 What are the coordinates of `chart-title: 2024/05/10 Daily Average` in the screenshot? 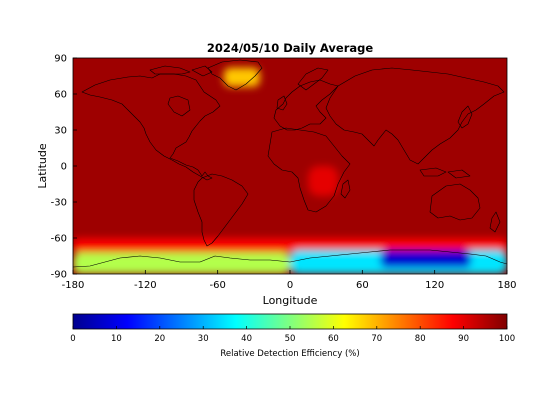 It's located at (290, 48).